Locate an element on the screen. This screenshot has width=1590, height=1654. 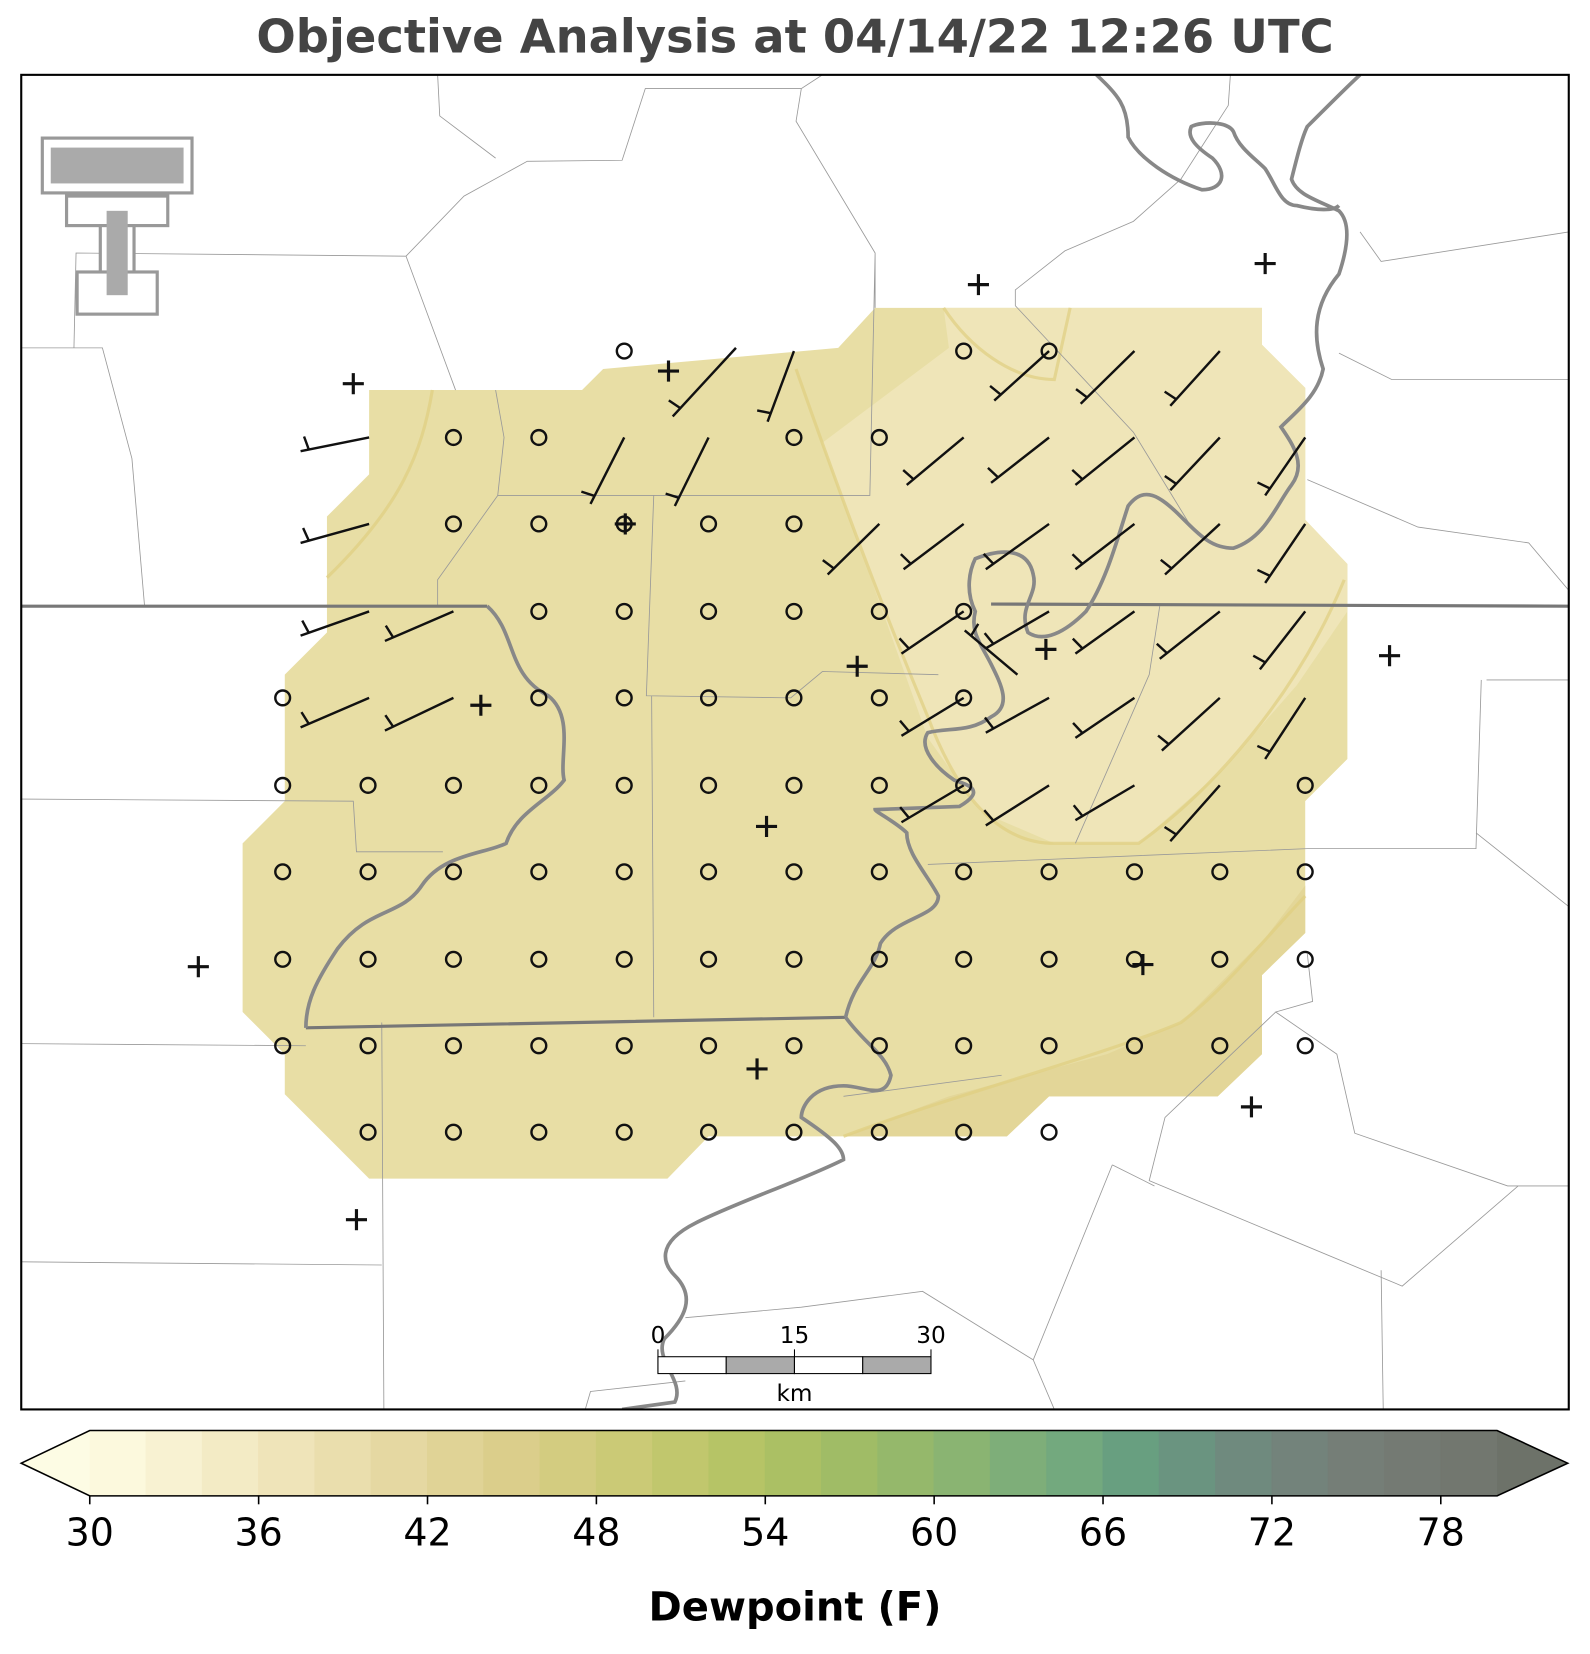
colorbar-tick-label: 60 is located at coordinates (934, 1532).